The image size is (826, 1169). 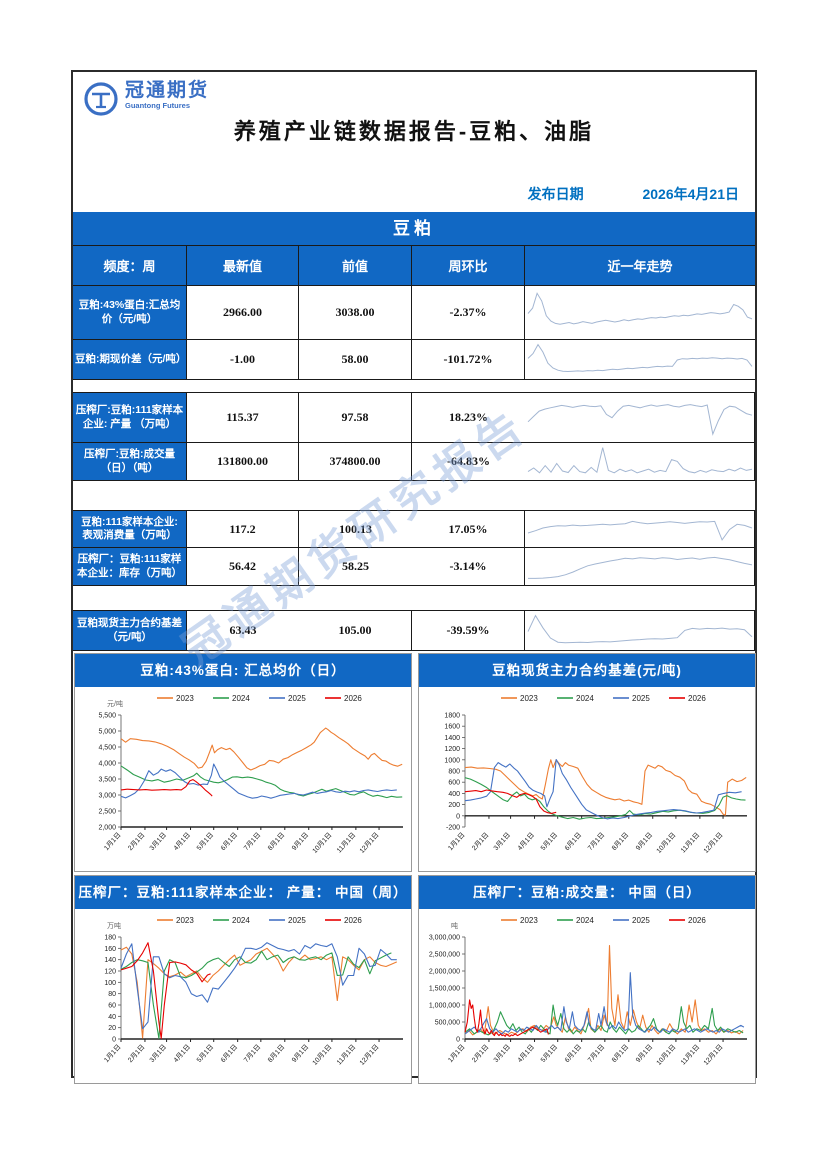 I want to click on prev-value-cell: 374800.00, so click(x=355, y=462).